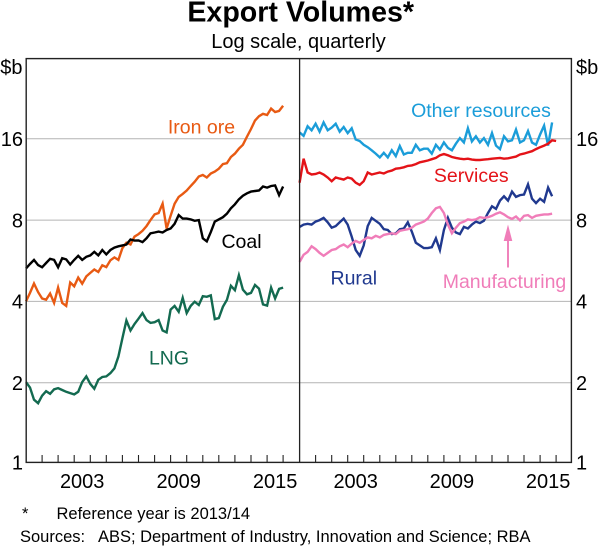  What do you see at coordinates (353, 279) in the screenshot?
I see `svg-text: Rural` at bounding box center [353, 279].